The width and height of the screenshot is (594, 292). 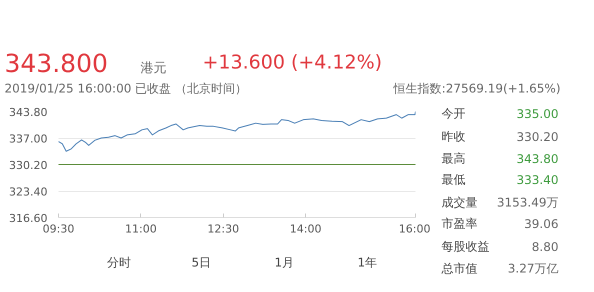 What do you see at coordinates (545, 247) in the screenshot?
I see `text: 8.80` at bounding box center [545, 247].